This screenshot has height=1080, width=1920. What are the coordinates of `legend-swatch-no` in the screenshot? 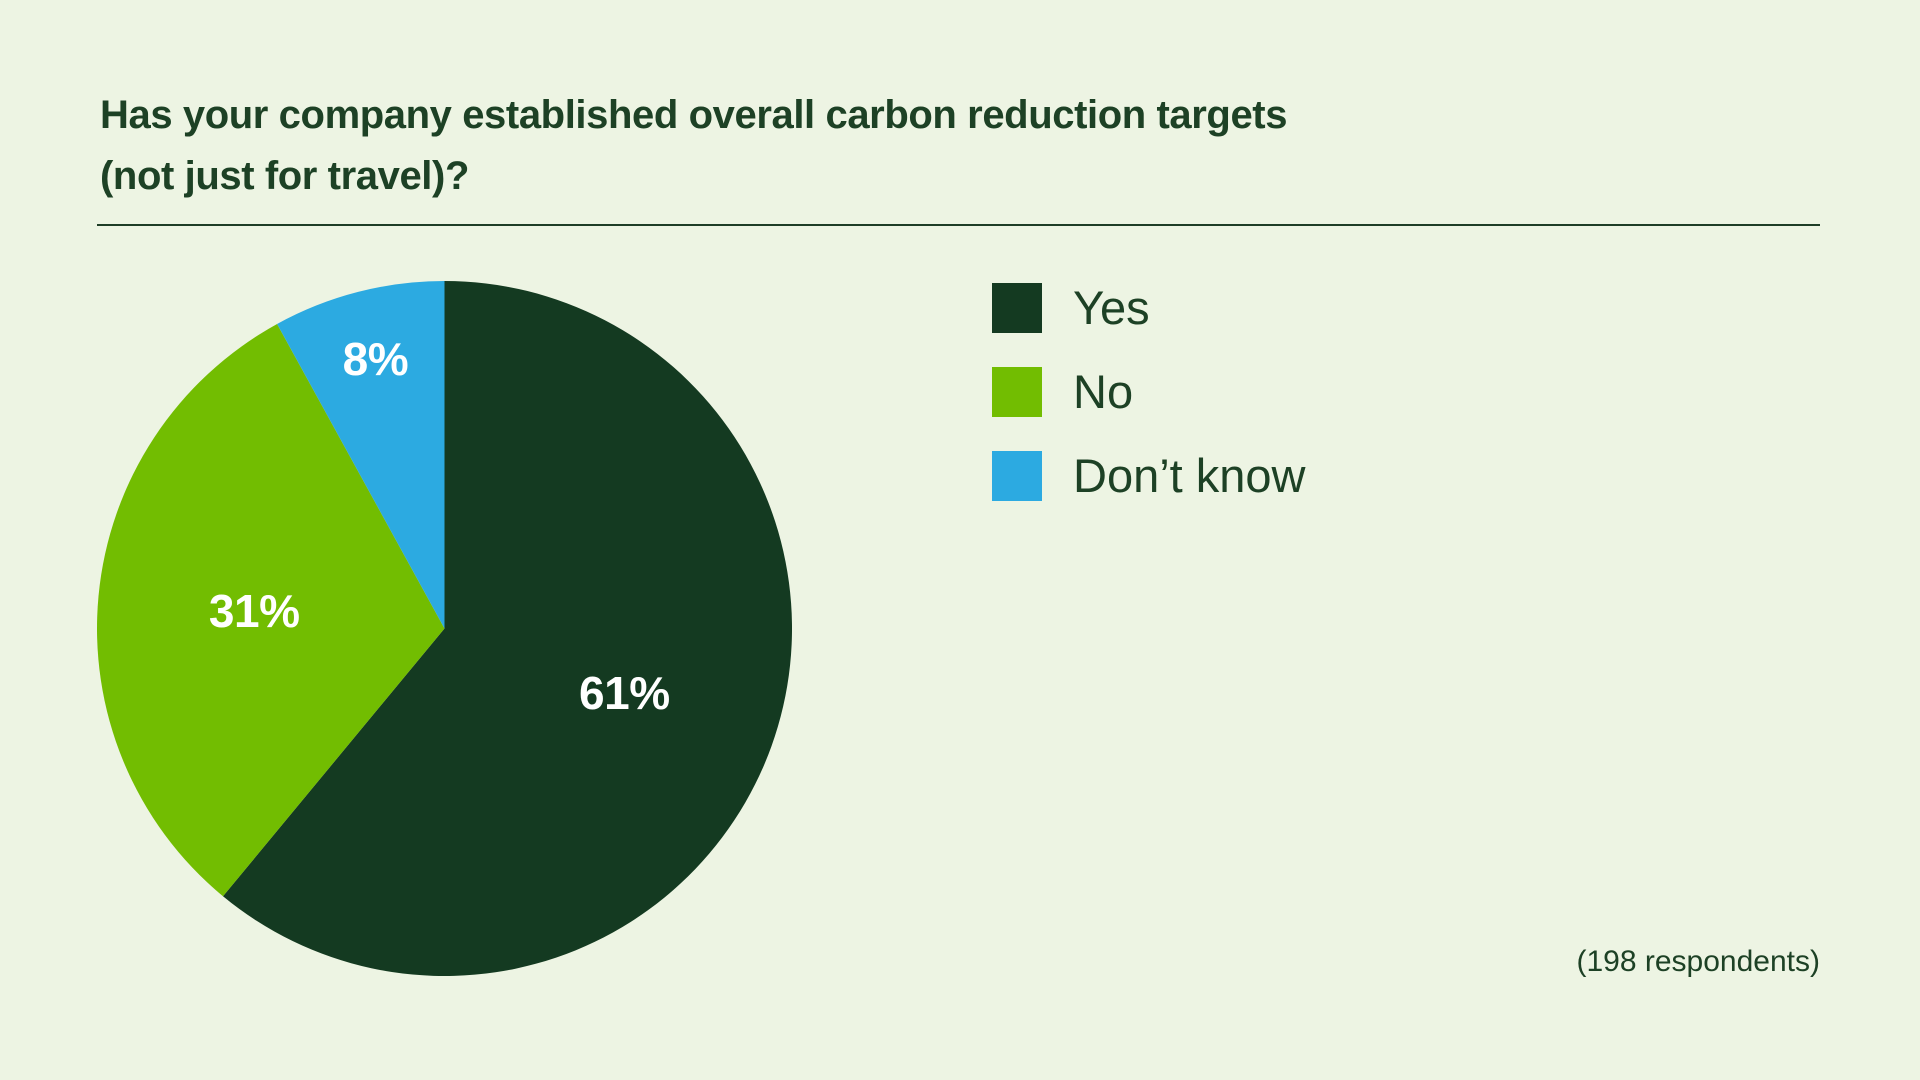 It's located at (1017, 392).